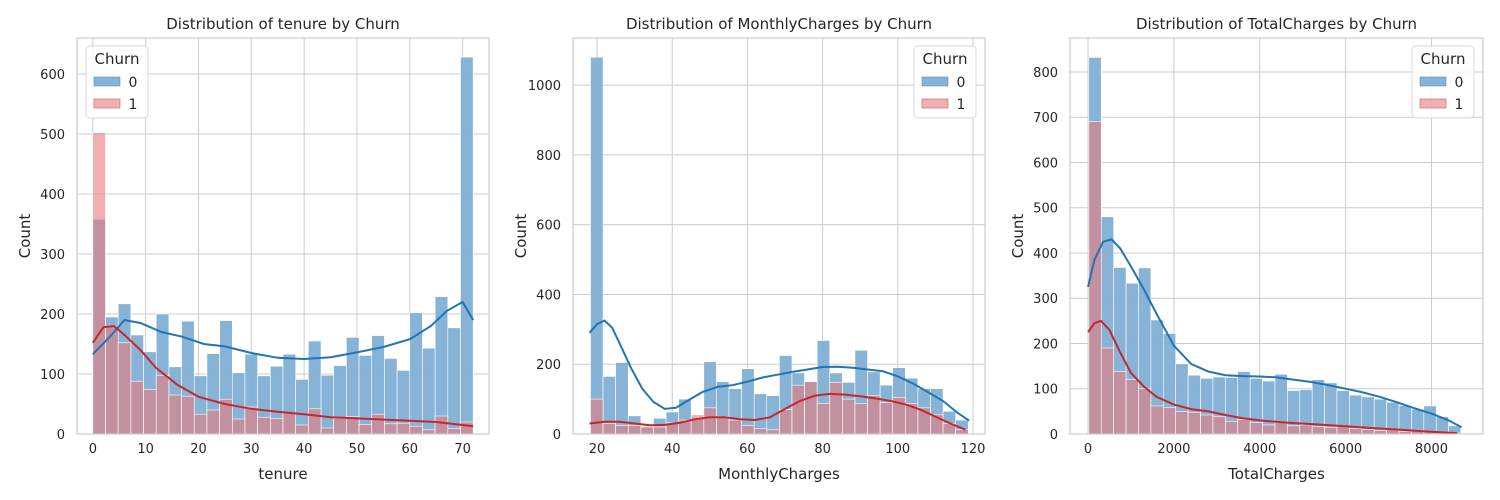 The width and height of the screenshot is (1500, 500). I want to click on x-tick-label: 30, so click(251, 449).